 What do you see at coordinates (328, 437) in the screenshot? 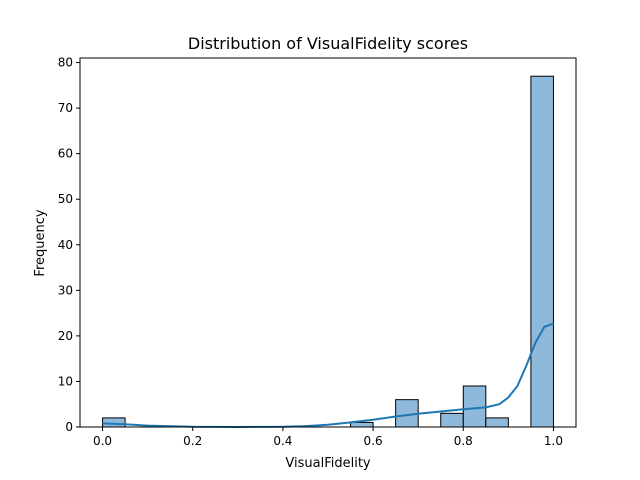
I see `x-axis-ticks: 0.0 0.2 0.4 0.6 0.8 1.0` at bounding box center [328, 437].